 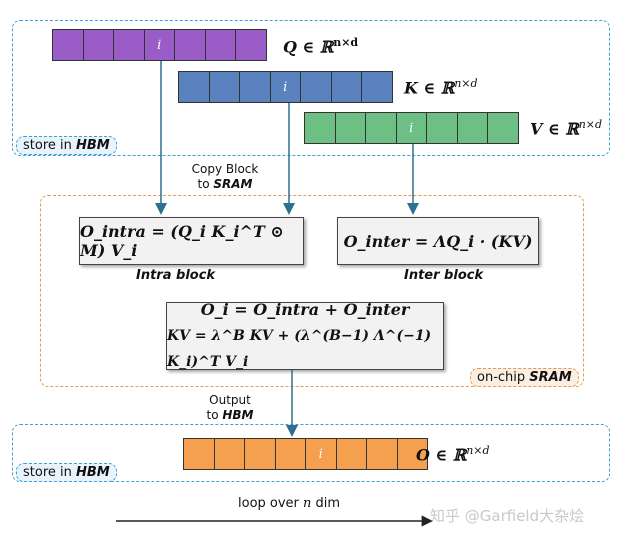 What do you see at coordinates (429, 88) in the screenshot?
I see `k-label-text: K ∈ ℝ` at bounding box center [429, 88].